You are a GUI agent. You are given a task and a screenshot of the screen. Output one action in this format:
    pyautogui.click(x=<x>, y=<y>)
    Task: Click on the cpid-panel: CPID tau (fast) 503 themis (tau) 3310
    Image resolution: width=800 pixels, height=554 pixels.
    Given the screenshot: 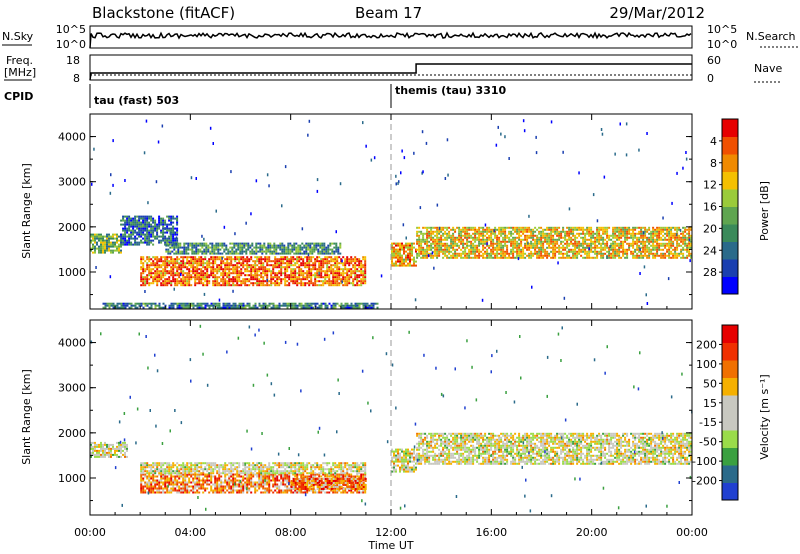 What is the action you would take?
    pyautogui.click(x=255, y=96)
    